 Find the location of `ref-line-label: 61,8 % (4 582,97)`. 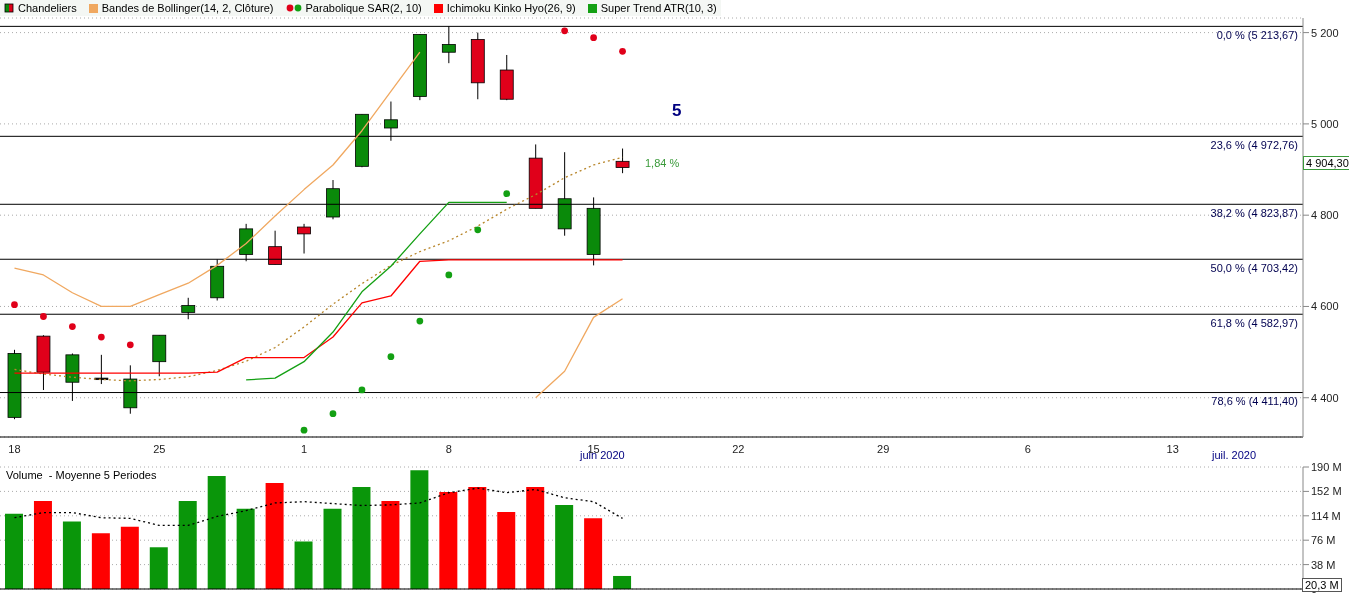

ref-line-label: 61,8 % (4 582,97) is located at coordinates (1254, 323).